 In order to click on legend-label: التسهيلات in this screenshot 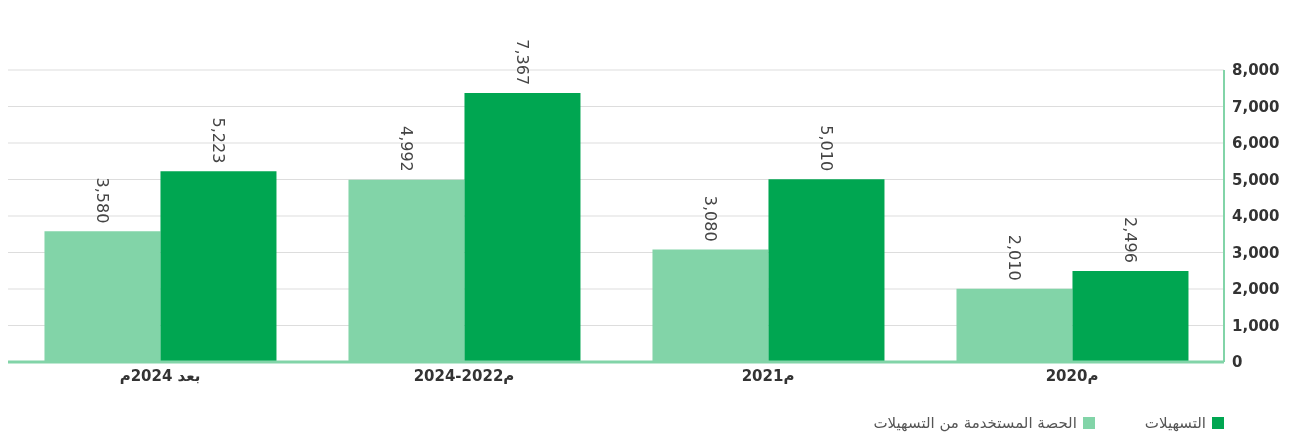, I will do `click(1175, 423)`.